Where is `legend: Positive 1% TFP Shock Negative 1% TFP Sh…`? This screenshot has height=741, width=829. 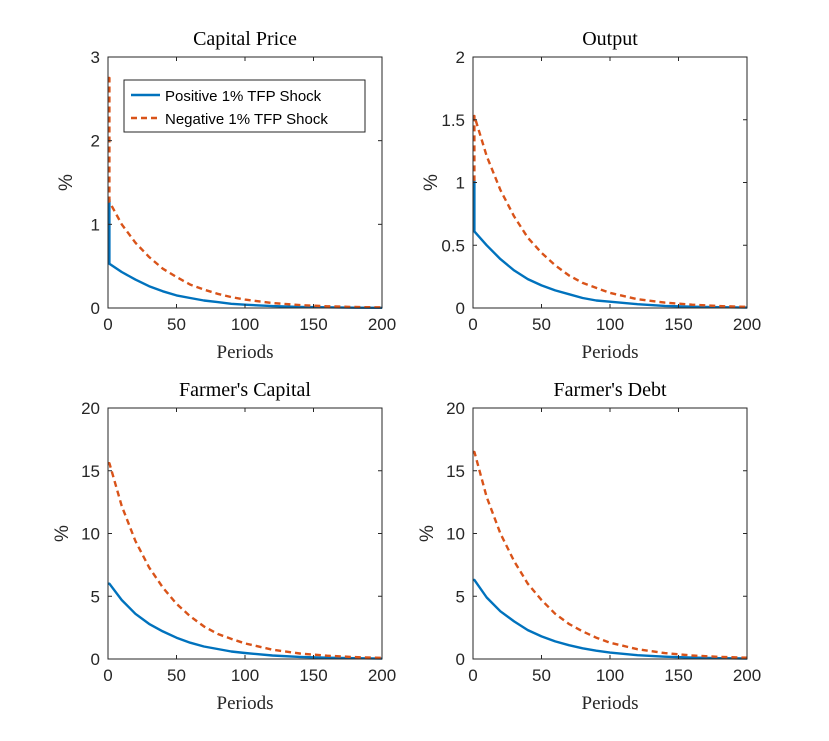
legend: Positive 1% TFP Shock Negative 1% TFP Sh… is located at coordinates (244, 106).